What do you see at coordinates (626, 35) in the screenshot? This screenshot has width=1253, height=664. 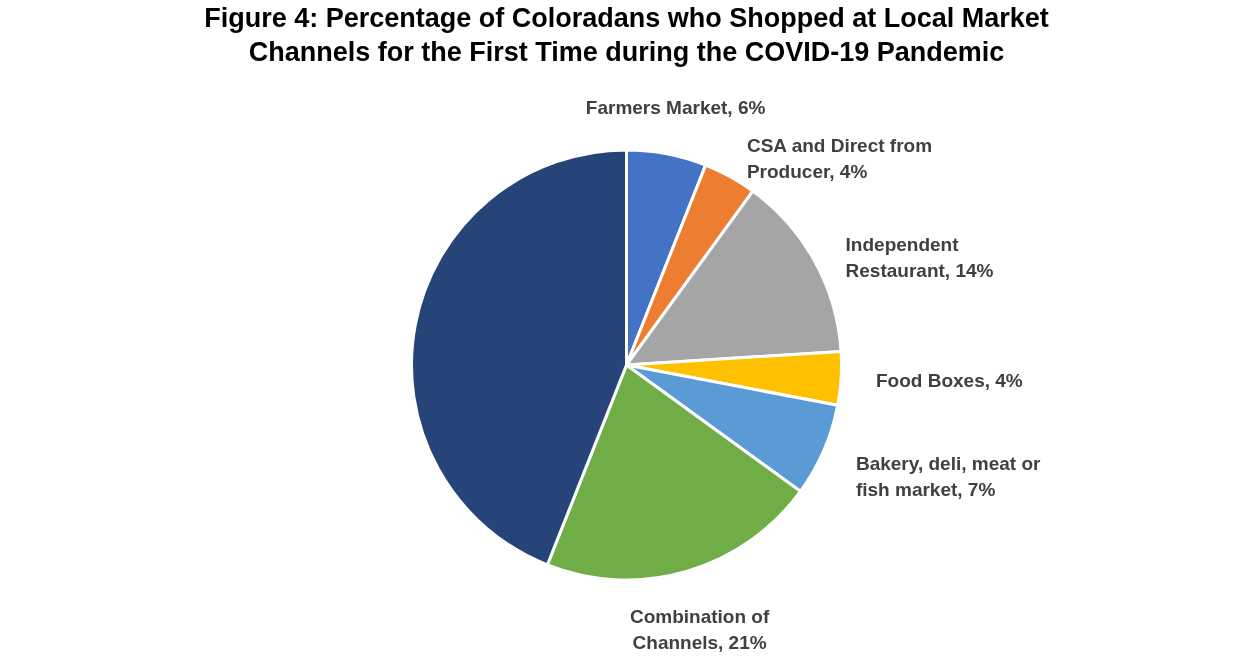 I see `chart-title: Figure 4: Percentage of Coloradans who Shopped at Local Market Channels for the First Time during the COVID-19 Pandemic` at bounding box center [626, 35].